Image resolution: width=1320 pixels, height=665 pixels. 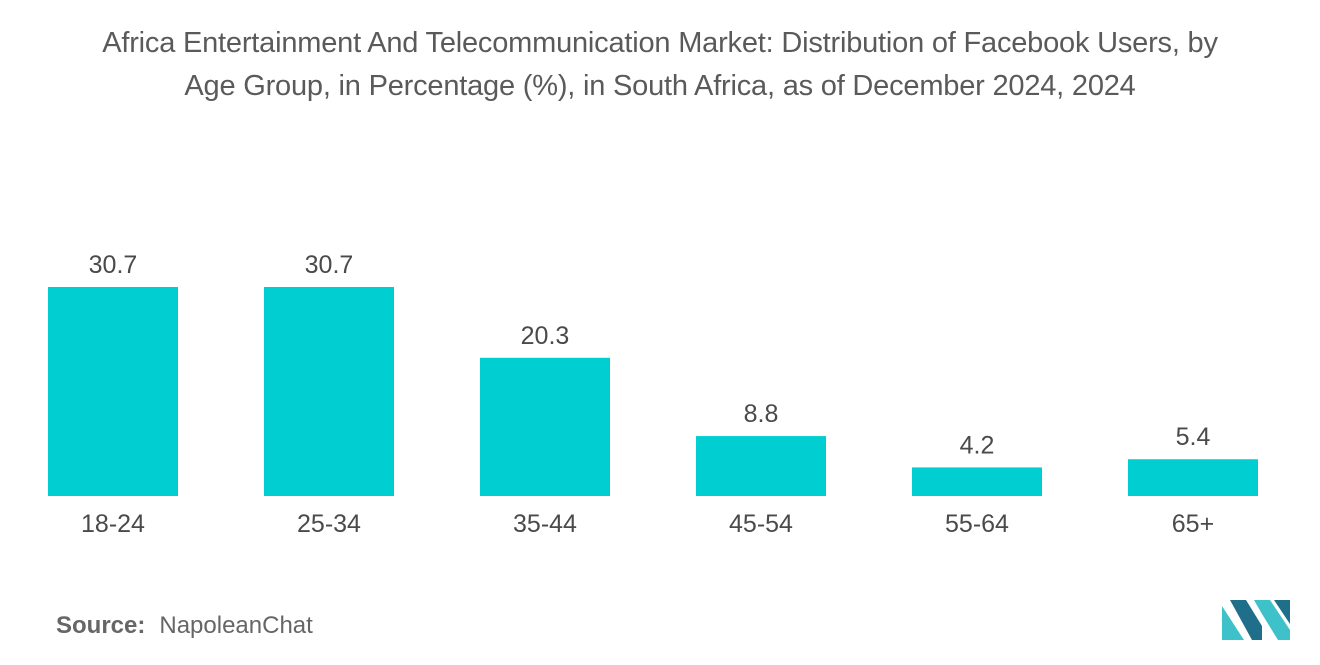 What do you see at coordinates (1193, 477) in the screenshot?
I see `bar-65+` at bounding box center [1193, 477].